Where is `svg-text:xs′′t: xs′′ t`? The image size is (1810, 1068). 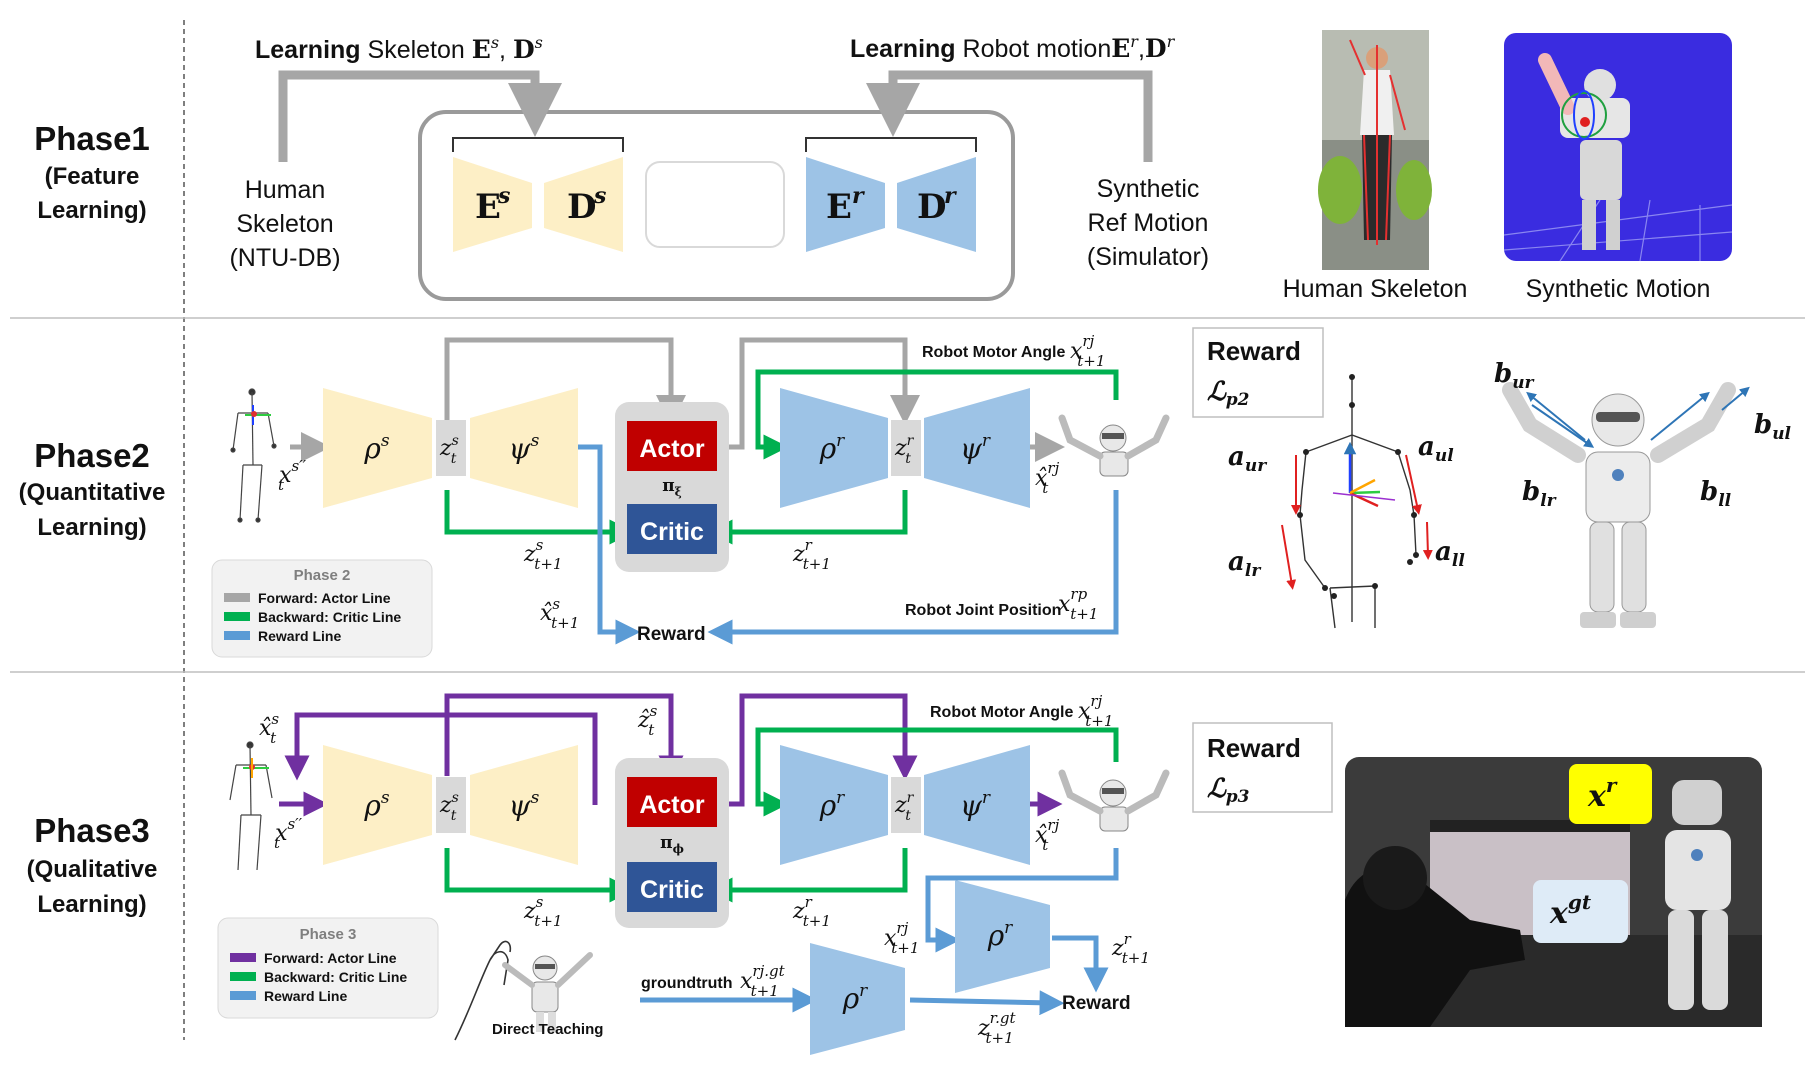
svg-text:xs′′t: xs′′ t is located at coordinates (288, 833).